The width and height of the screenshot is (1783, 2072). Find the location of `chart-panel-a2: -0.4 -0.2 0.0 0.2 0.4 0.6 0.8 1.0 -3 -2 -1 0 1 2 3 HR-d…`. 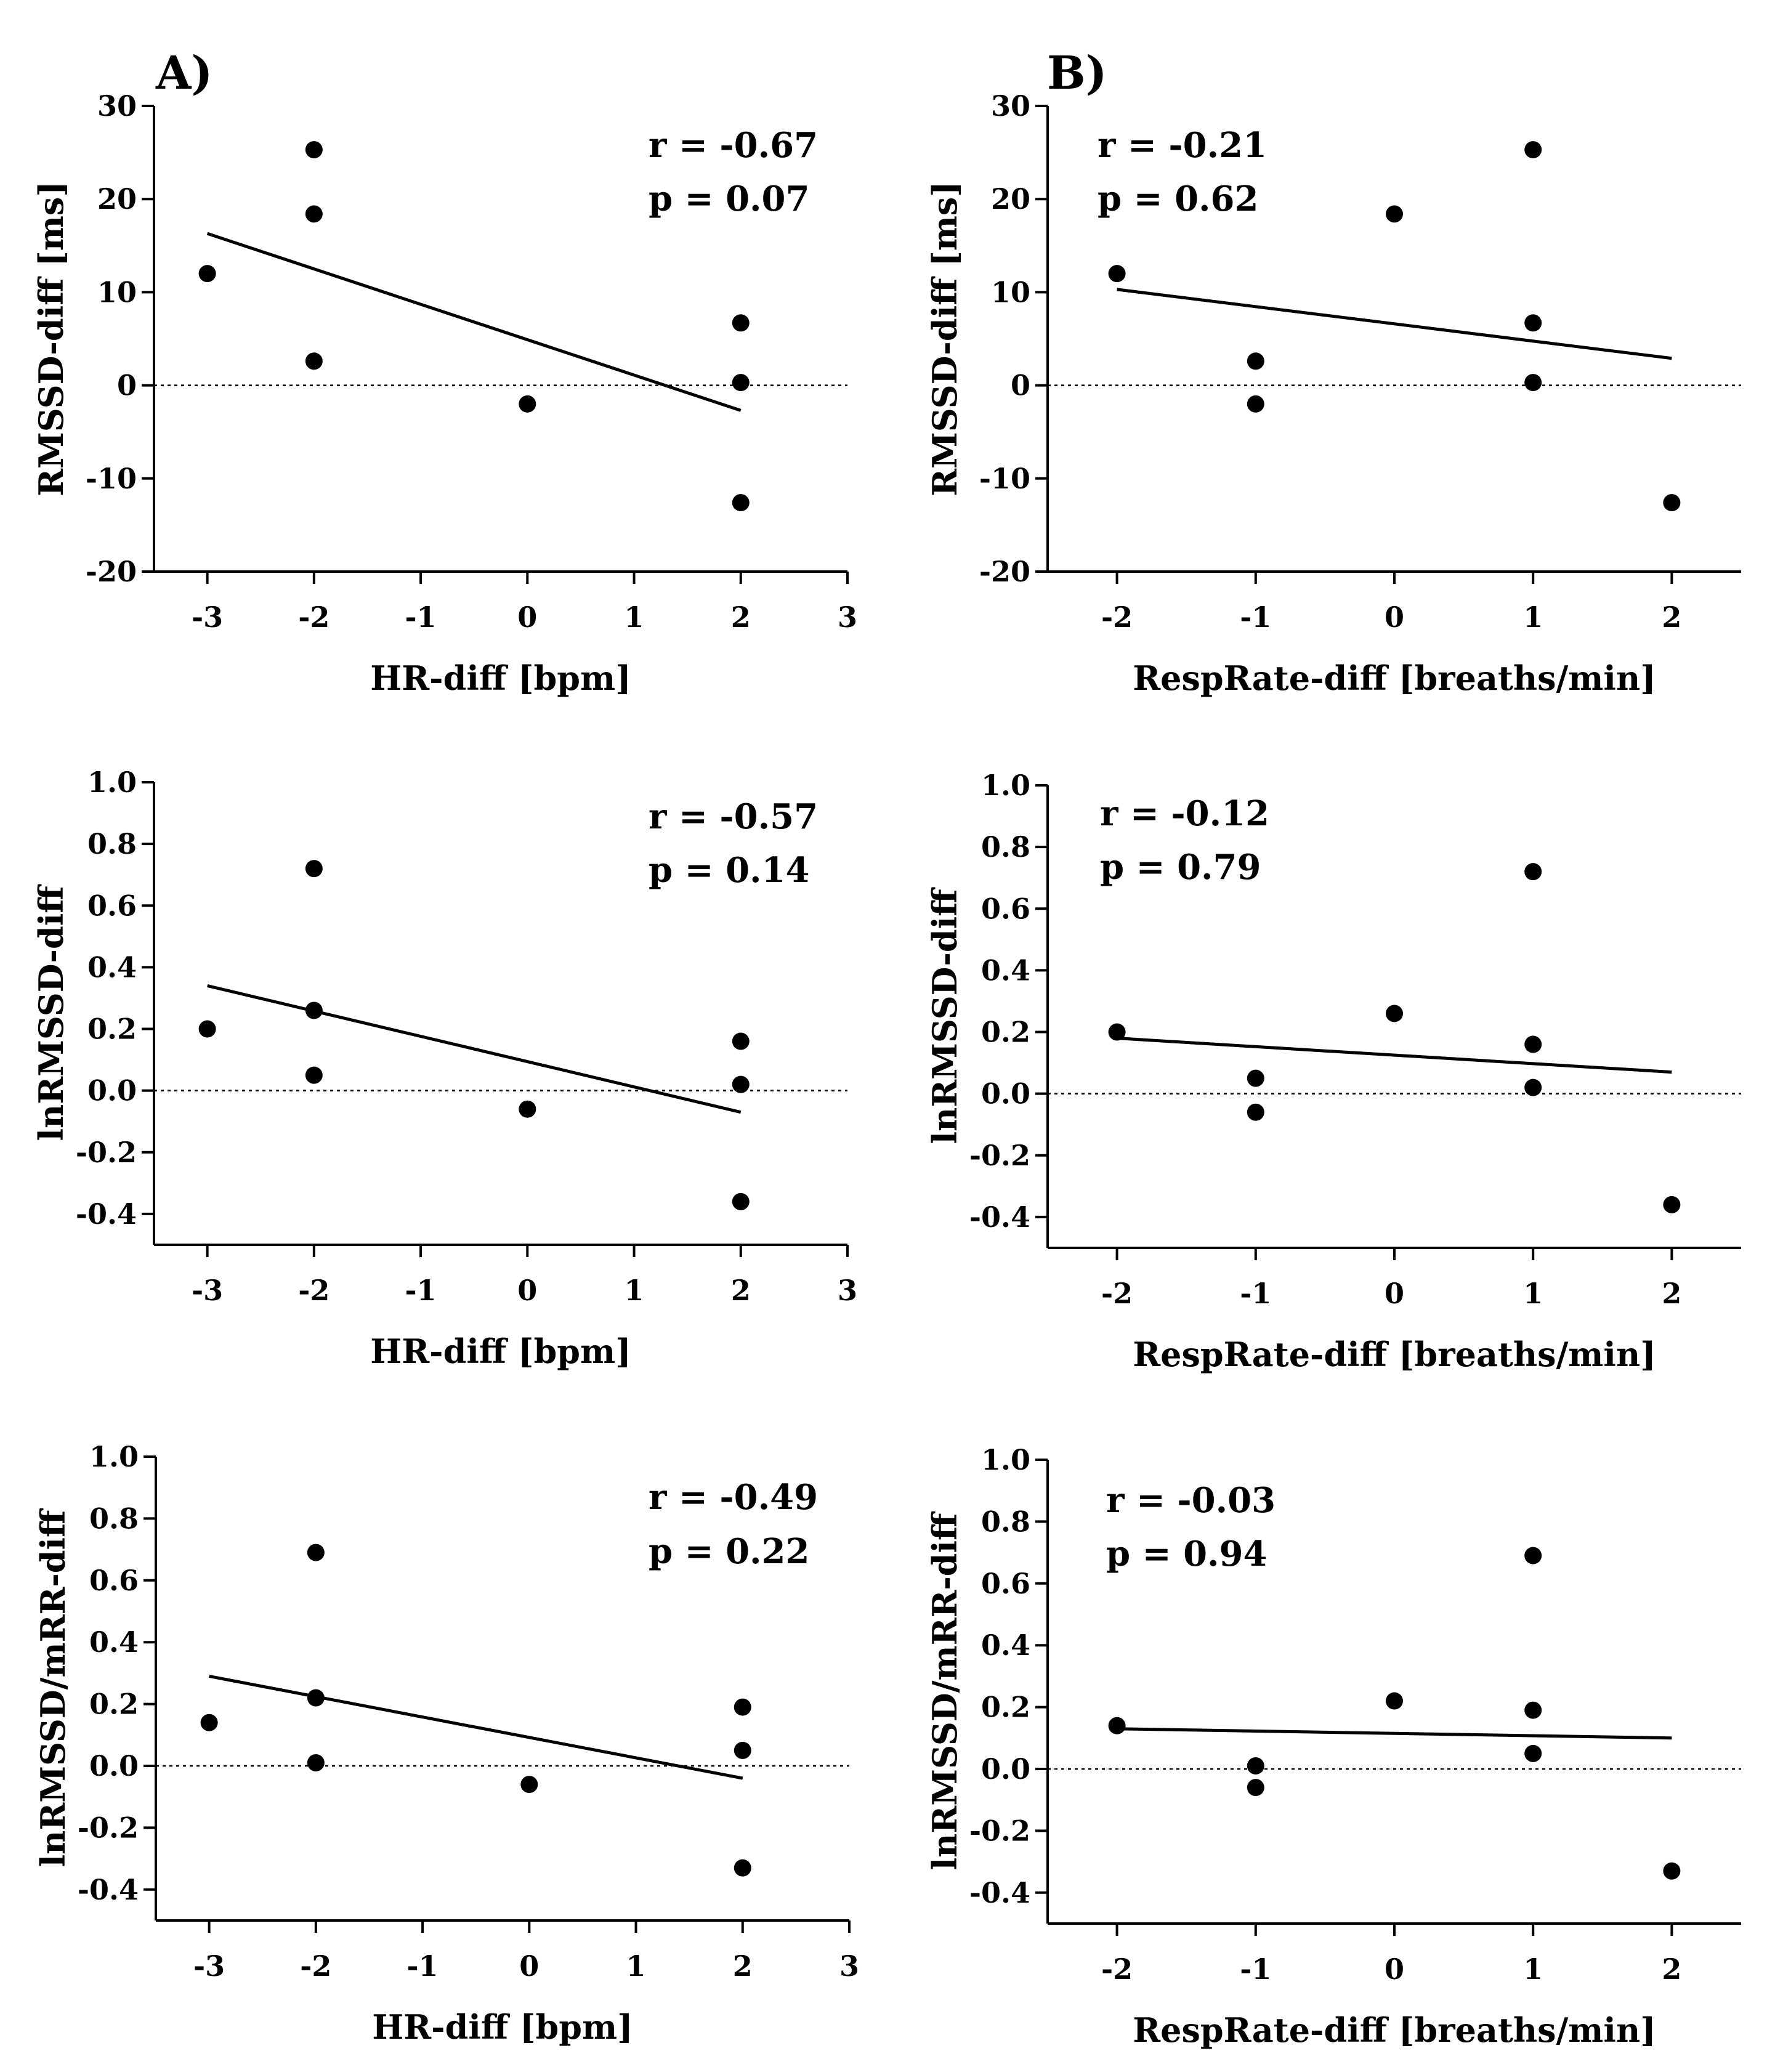

chart-panel-a2: -0.4 -0.2 0.0 0.2 0.4 0.6 0.8 1.0 -3 -2 -1 0 1 2 3 HR-d… is located at coordinates (444, 1068).